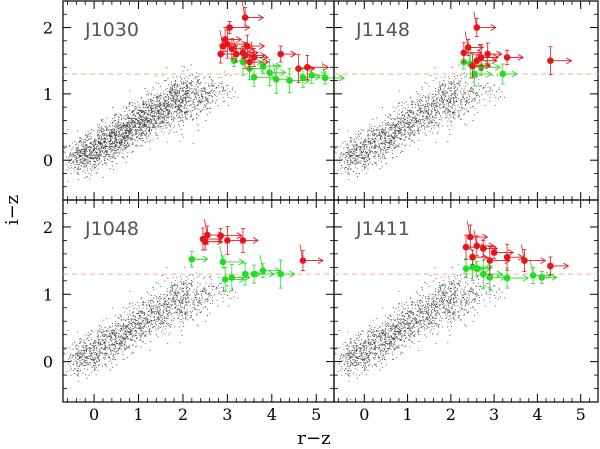 Image resolution: width=600 pixels, height=449 pixels. I want to click on panel-label: J1148, so click(382, 30).